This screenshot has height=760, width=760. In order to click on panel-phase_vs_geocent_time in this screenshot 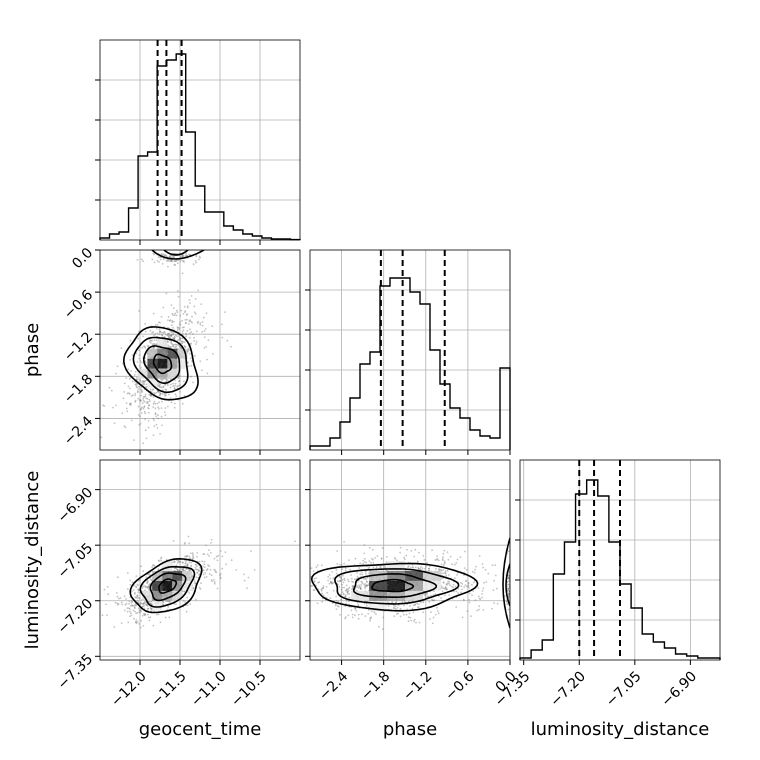, I will do `click(200, 350)`.